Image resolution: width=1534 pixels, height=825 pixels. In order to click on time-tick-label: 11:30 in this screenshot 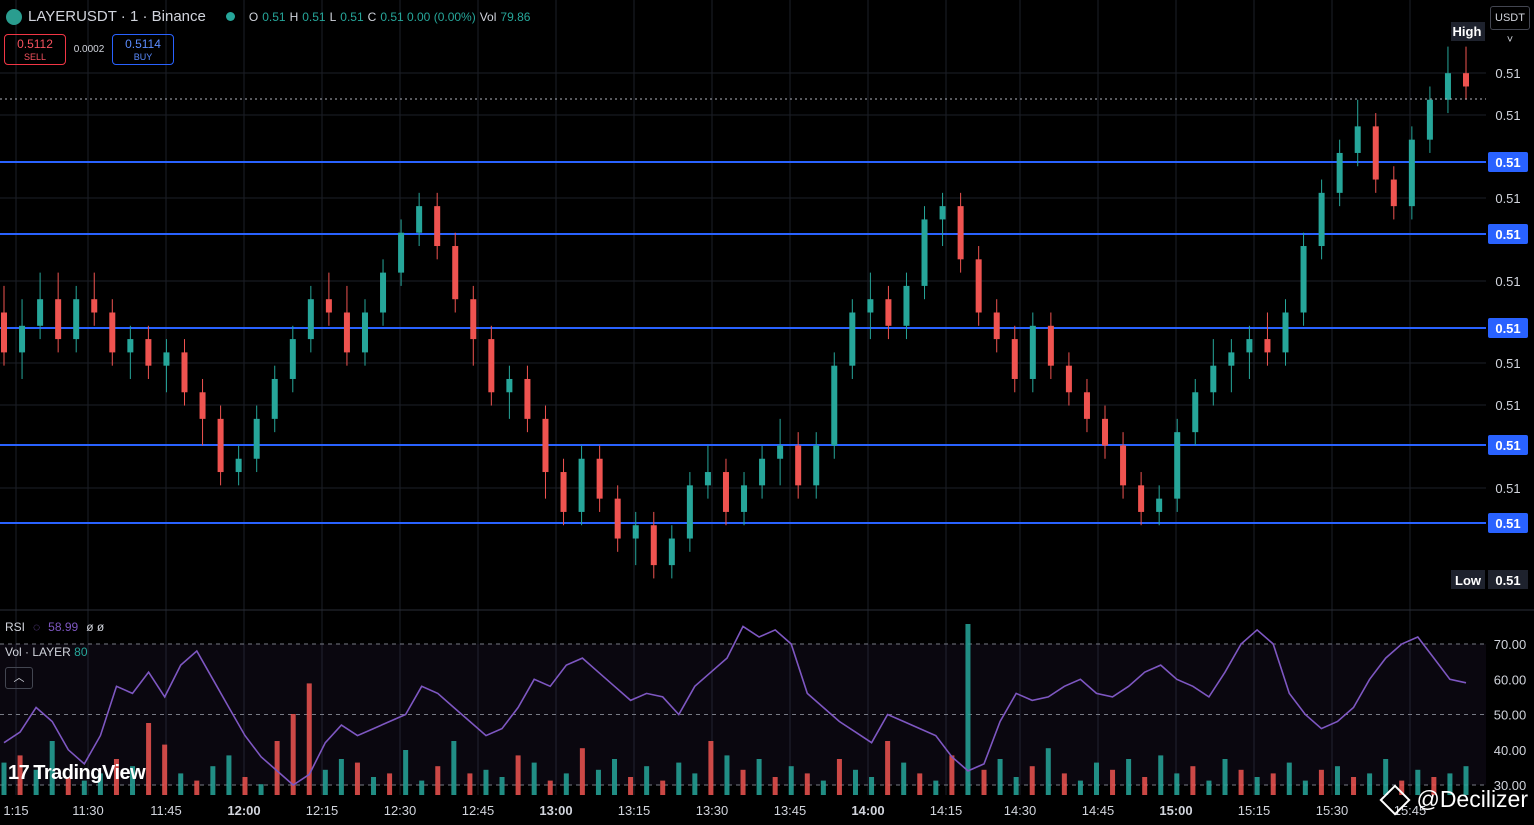, I will do `click(88, 810)`.